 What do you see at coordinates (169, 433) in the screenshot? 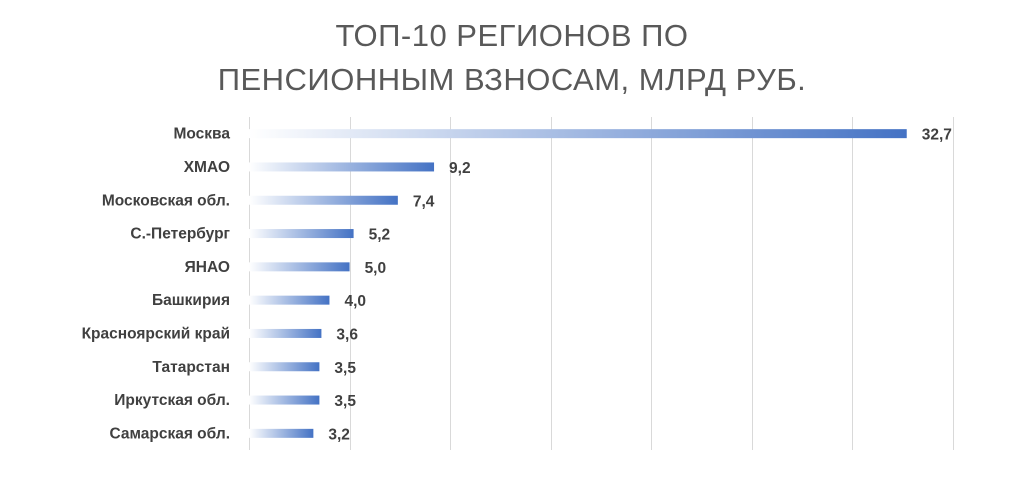
I see `category-label: Самарская обл.` at bounding box center [169, 433].